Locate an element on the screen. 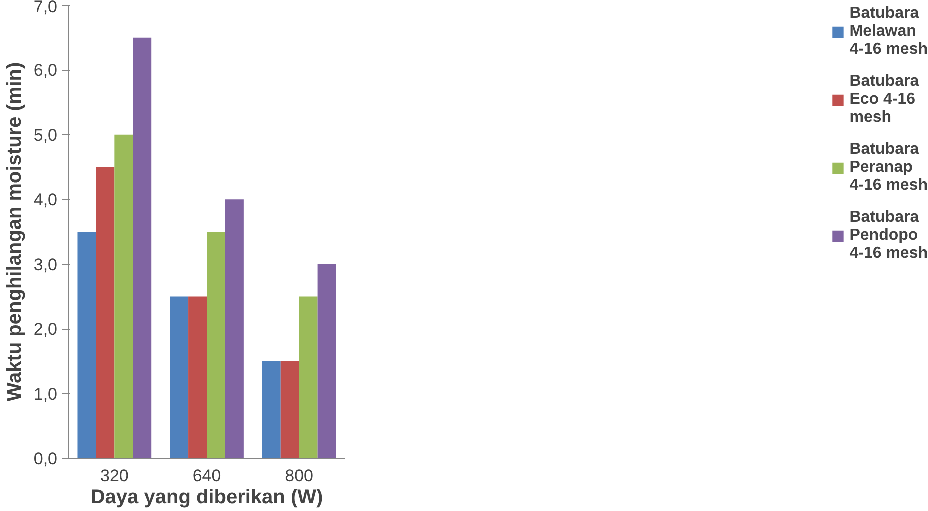 This screenshot has width=928, height=511. legend-label: Batubara Pendopo 4-16 mesh is located at coordinates (889, 236).